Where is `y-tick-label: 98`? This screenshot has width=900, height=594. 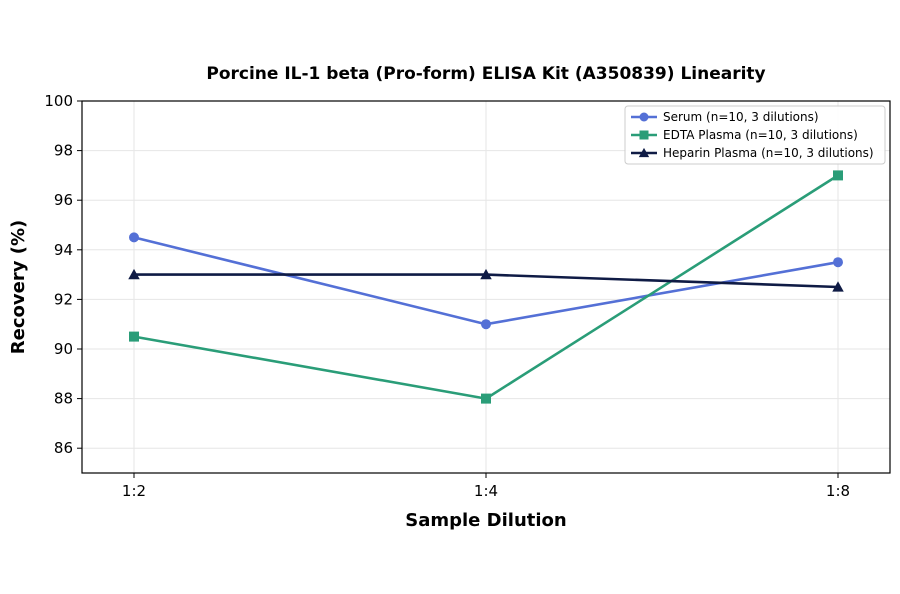 y-tick-label: 98 is located at coordinates (63, 151).